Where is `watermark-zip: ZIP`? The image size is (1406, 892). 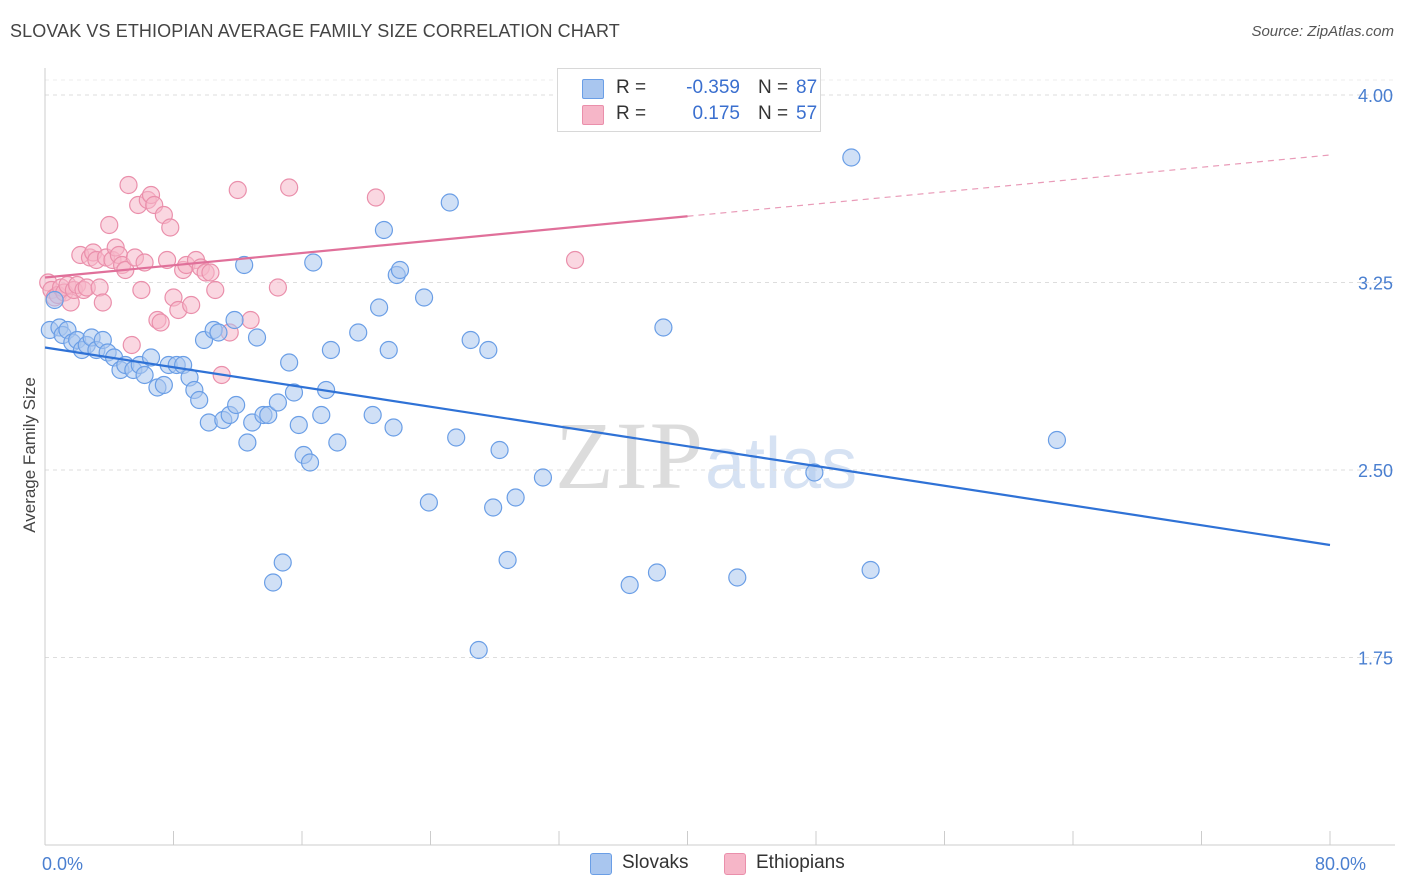 watermark-zip: ZIP is located at coordinates (630, 455).